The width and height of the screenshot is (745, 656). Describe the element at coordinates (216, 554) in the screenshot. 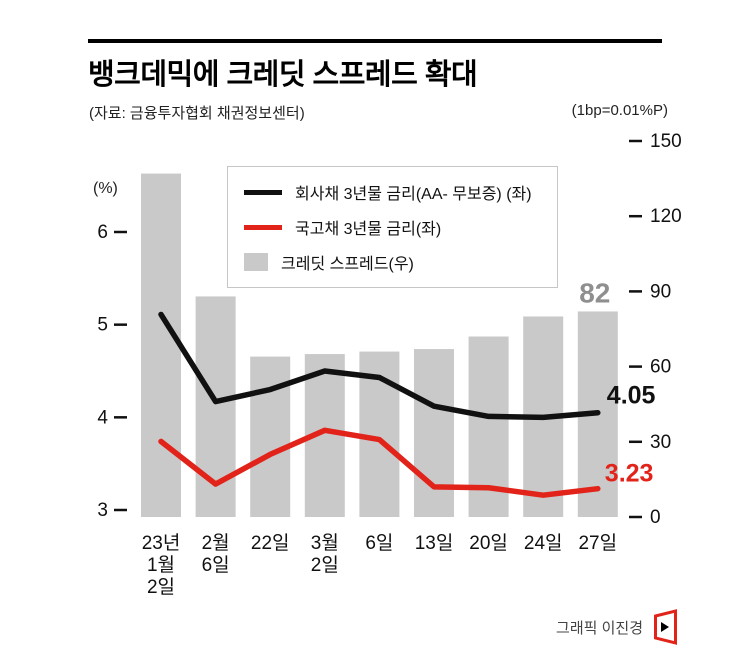

I see `x-axis-label: 2월 6일` at that location.